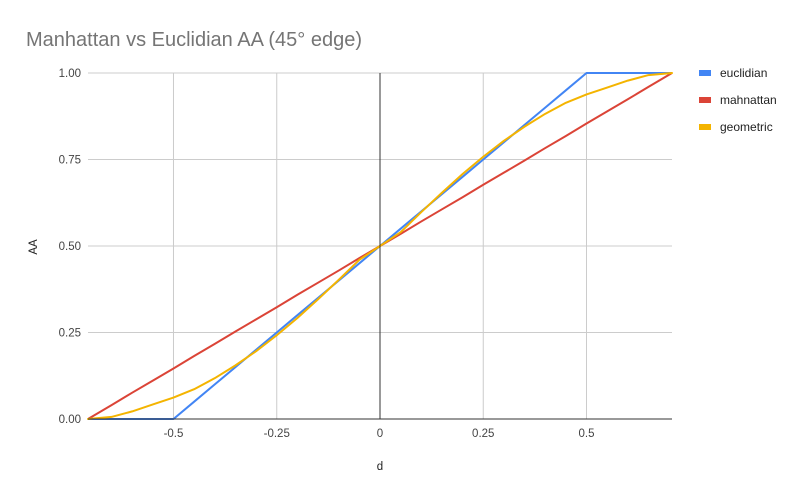 The height and width of the screenshot is (498, 806). I want to click on legend-label-geometric: geometric, so click(746, 127).